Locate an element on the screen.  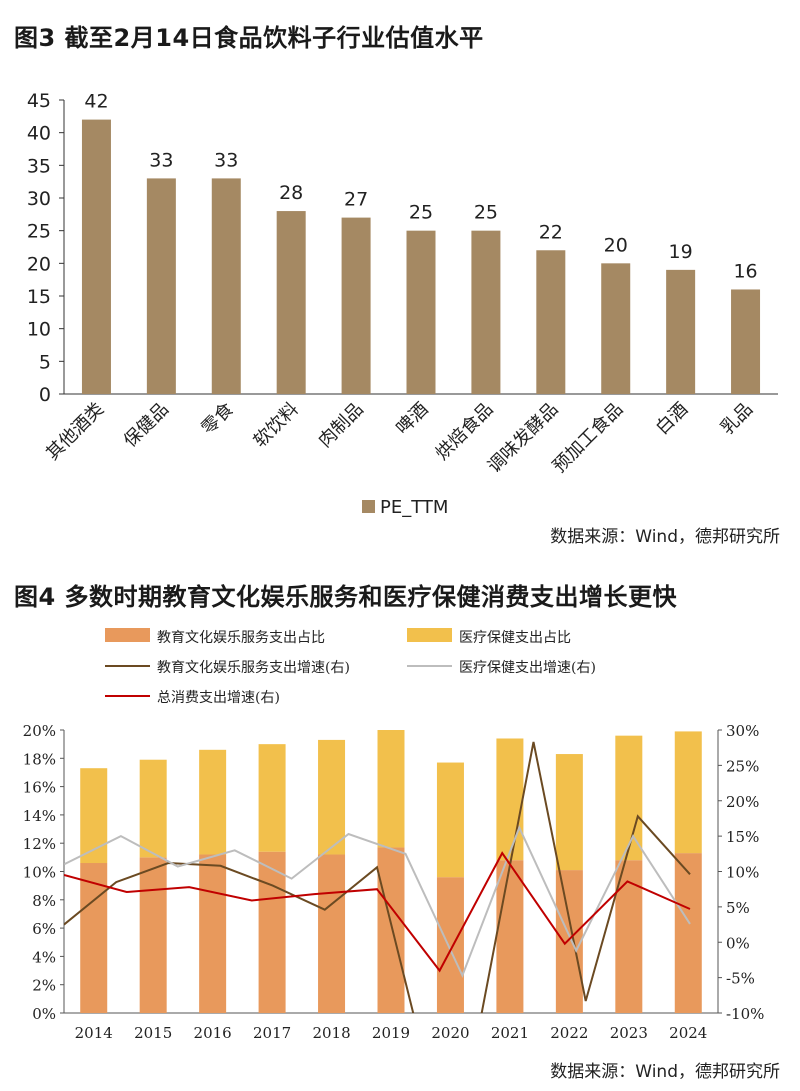
bar-烘焙食品 is located at coordinates (486, 312).